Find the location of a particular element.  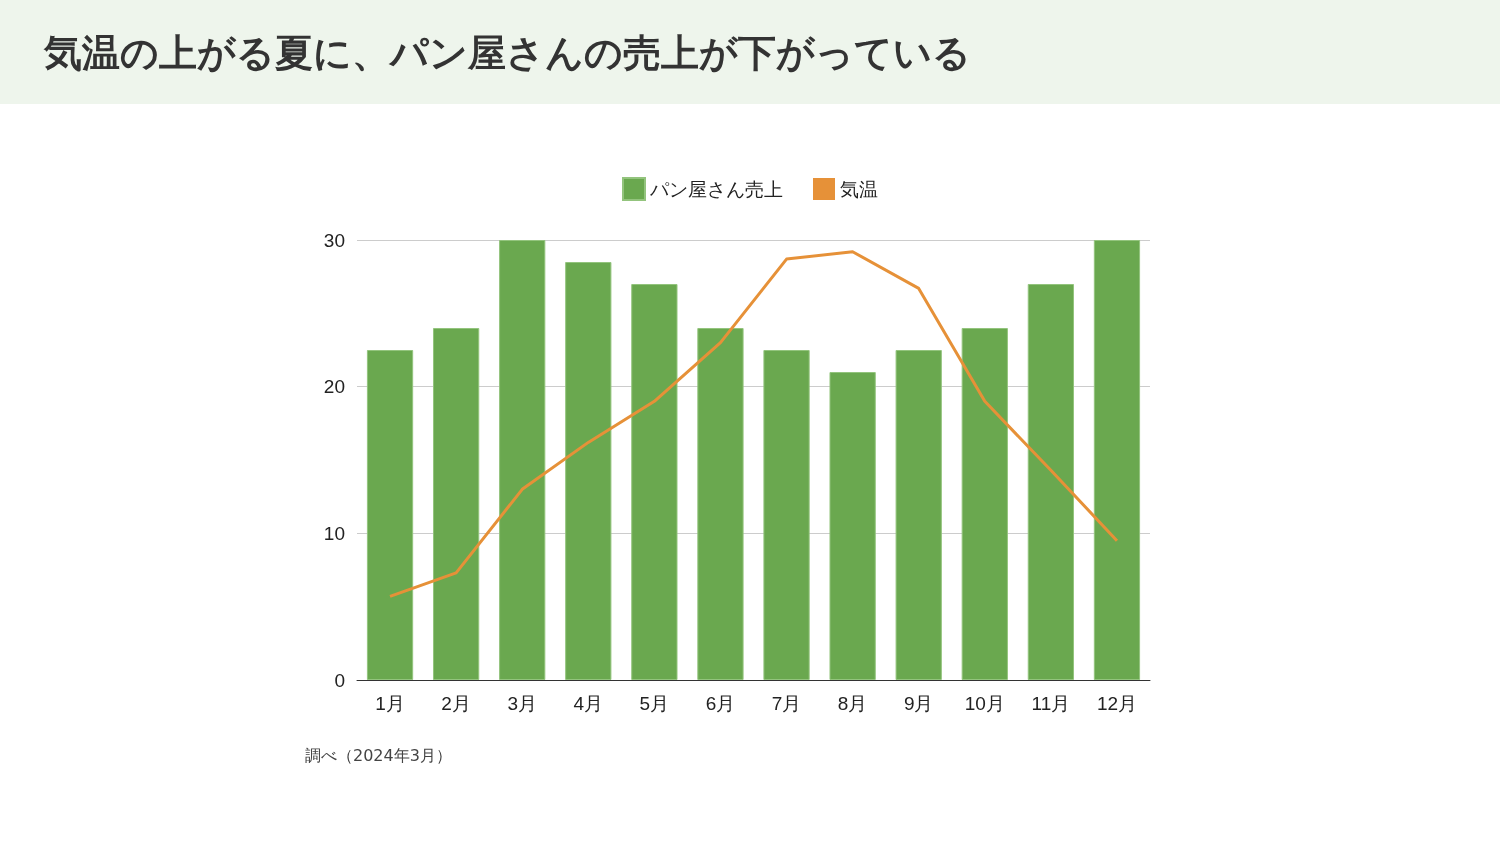

x-tick-label: 2月 is located at coordinates (456, 703).